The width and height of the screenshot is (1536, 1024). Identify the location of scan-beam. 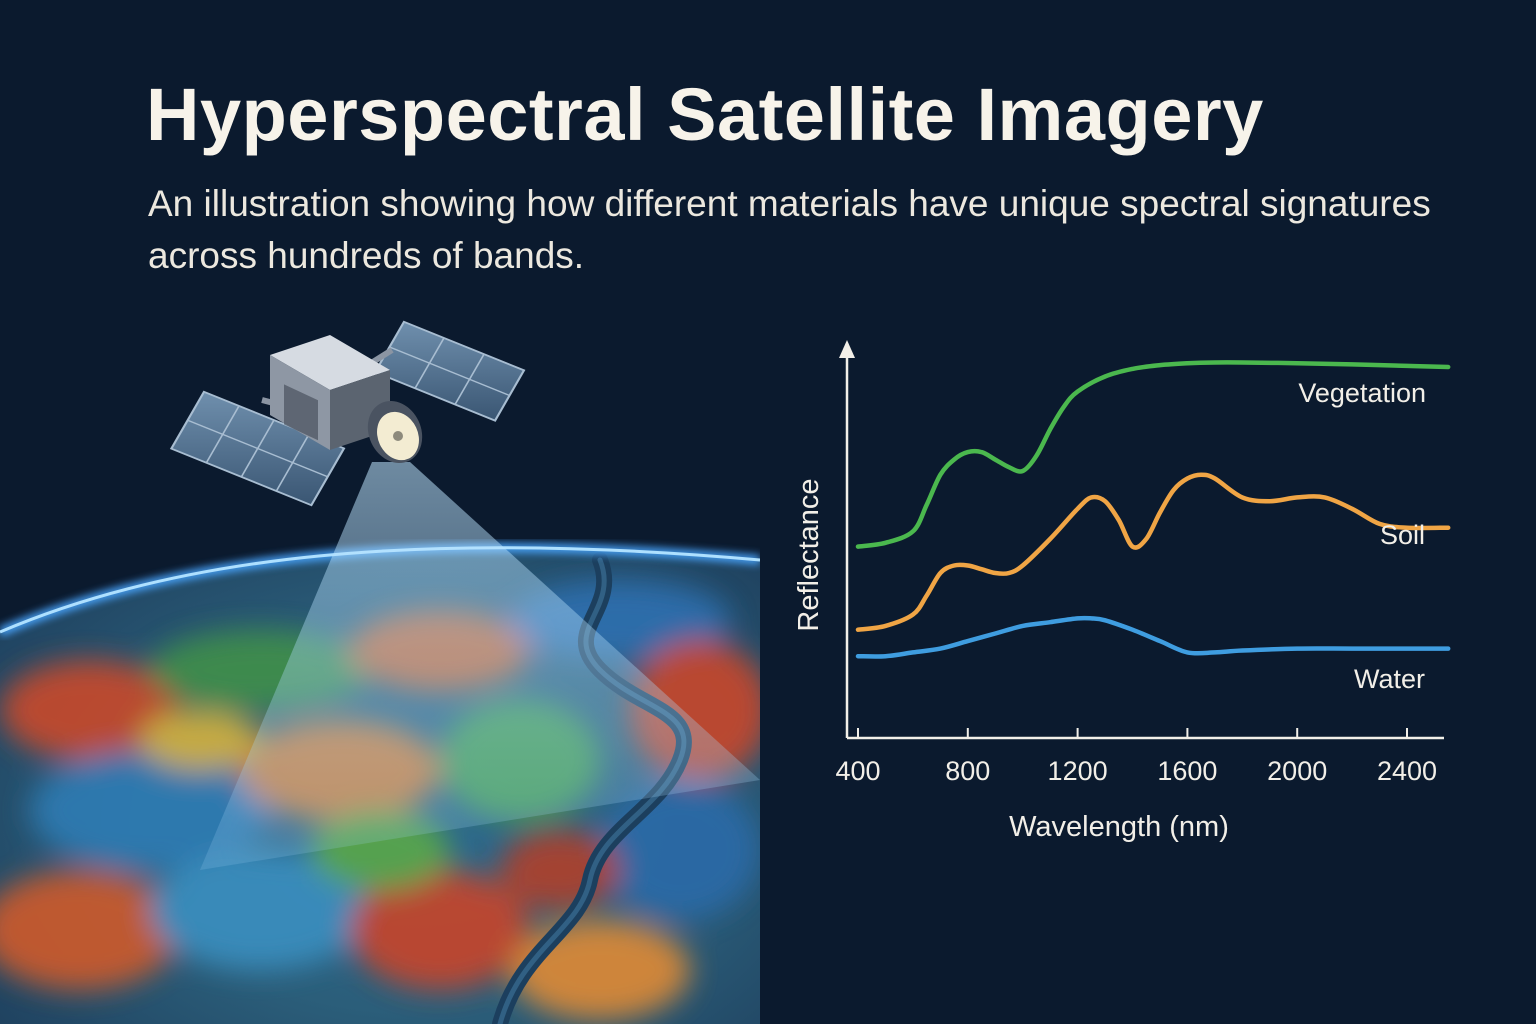
(480, 666).